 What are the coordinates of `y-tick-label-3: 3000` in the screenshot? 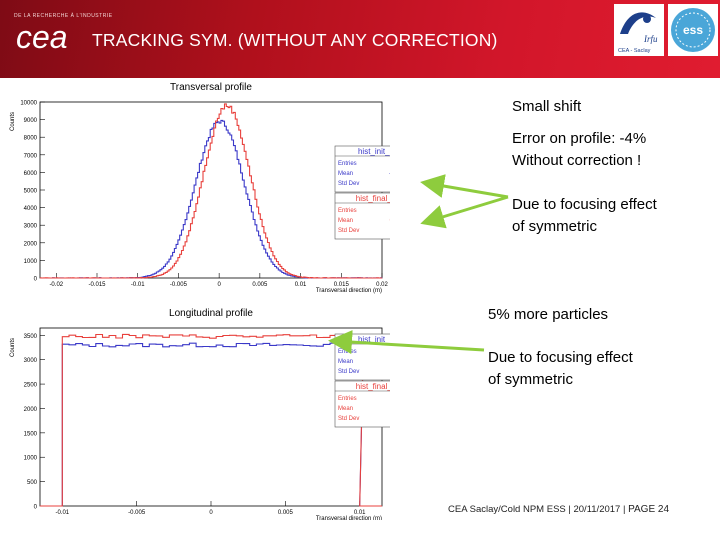 It's located at (31, 227).